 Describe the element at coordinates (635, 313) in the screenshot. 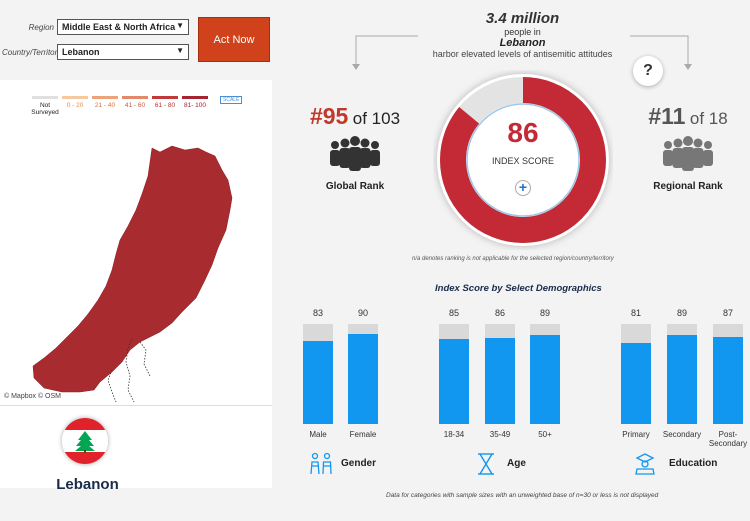

I see `bar-value-label: 81` at that location.